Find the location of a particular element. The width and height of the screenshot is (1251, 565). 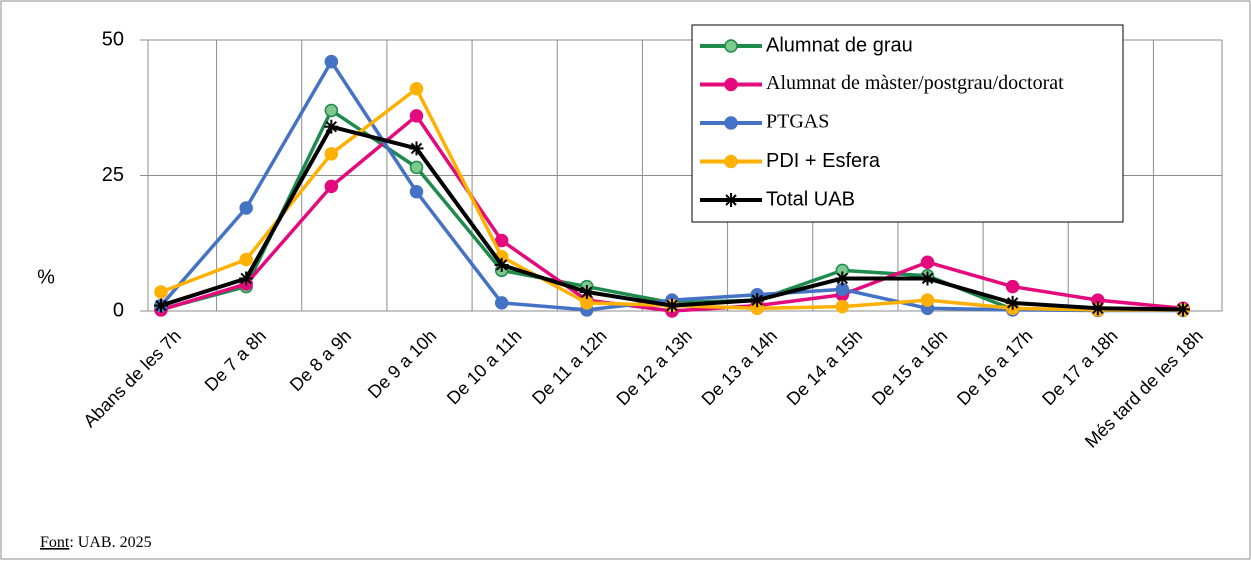

legend-label: PDI + Esfera is located at coordinates (823, 161).